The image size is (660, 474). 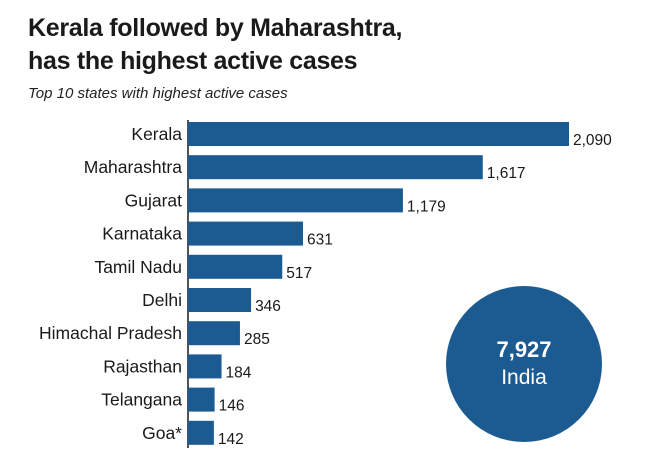 I want to click on category-label: Telangana, so click(x=141, y=400).